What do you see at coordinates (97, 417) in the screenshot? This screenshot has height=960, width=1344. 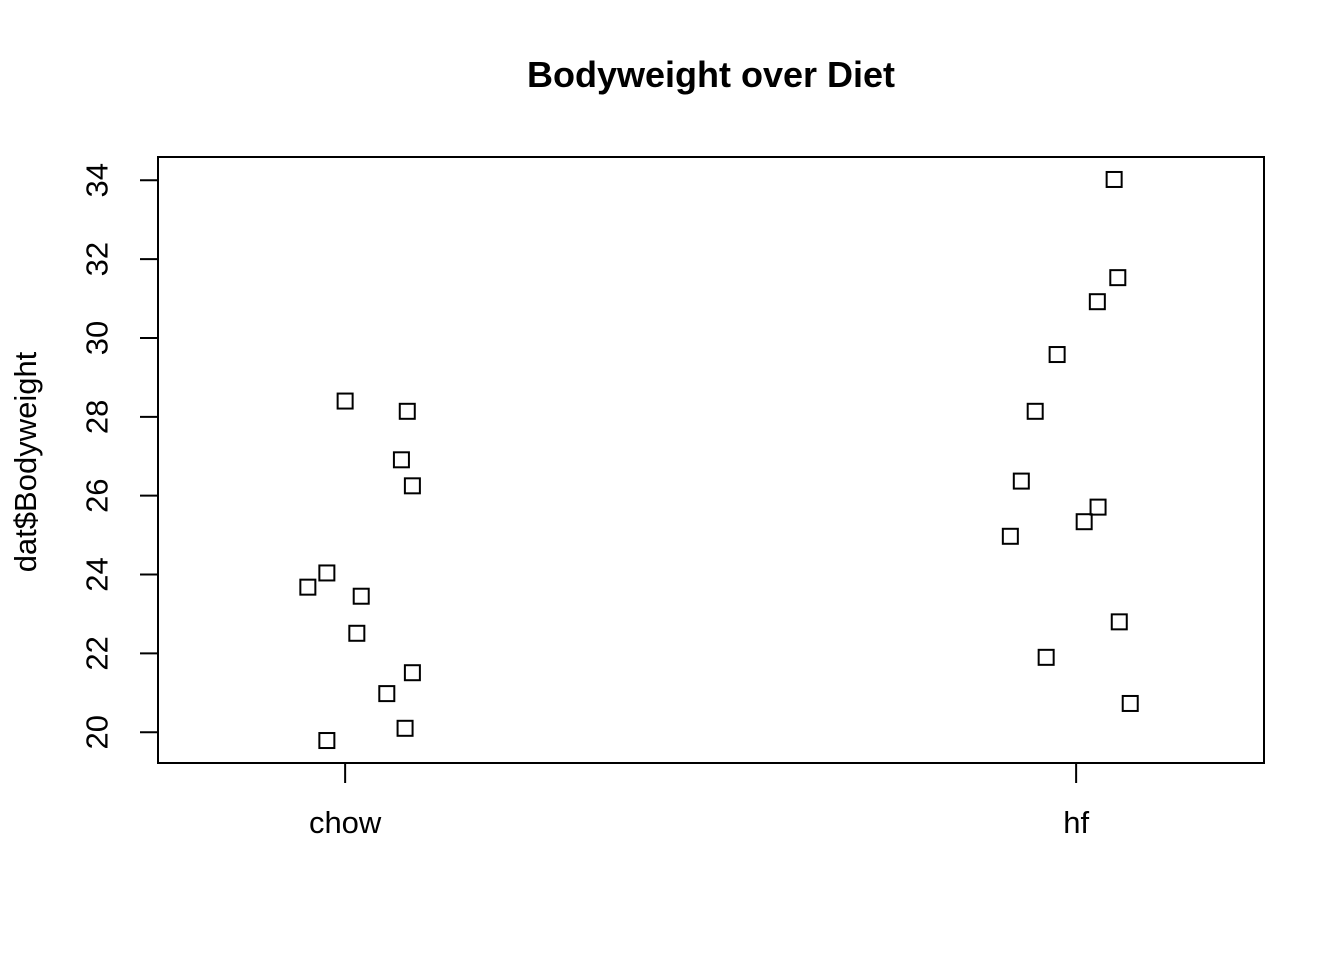 I see `y-tick-label: 28` at bounding box center [97, 417].